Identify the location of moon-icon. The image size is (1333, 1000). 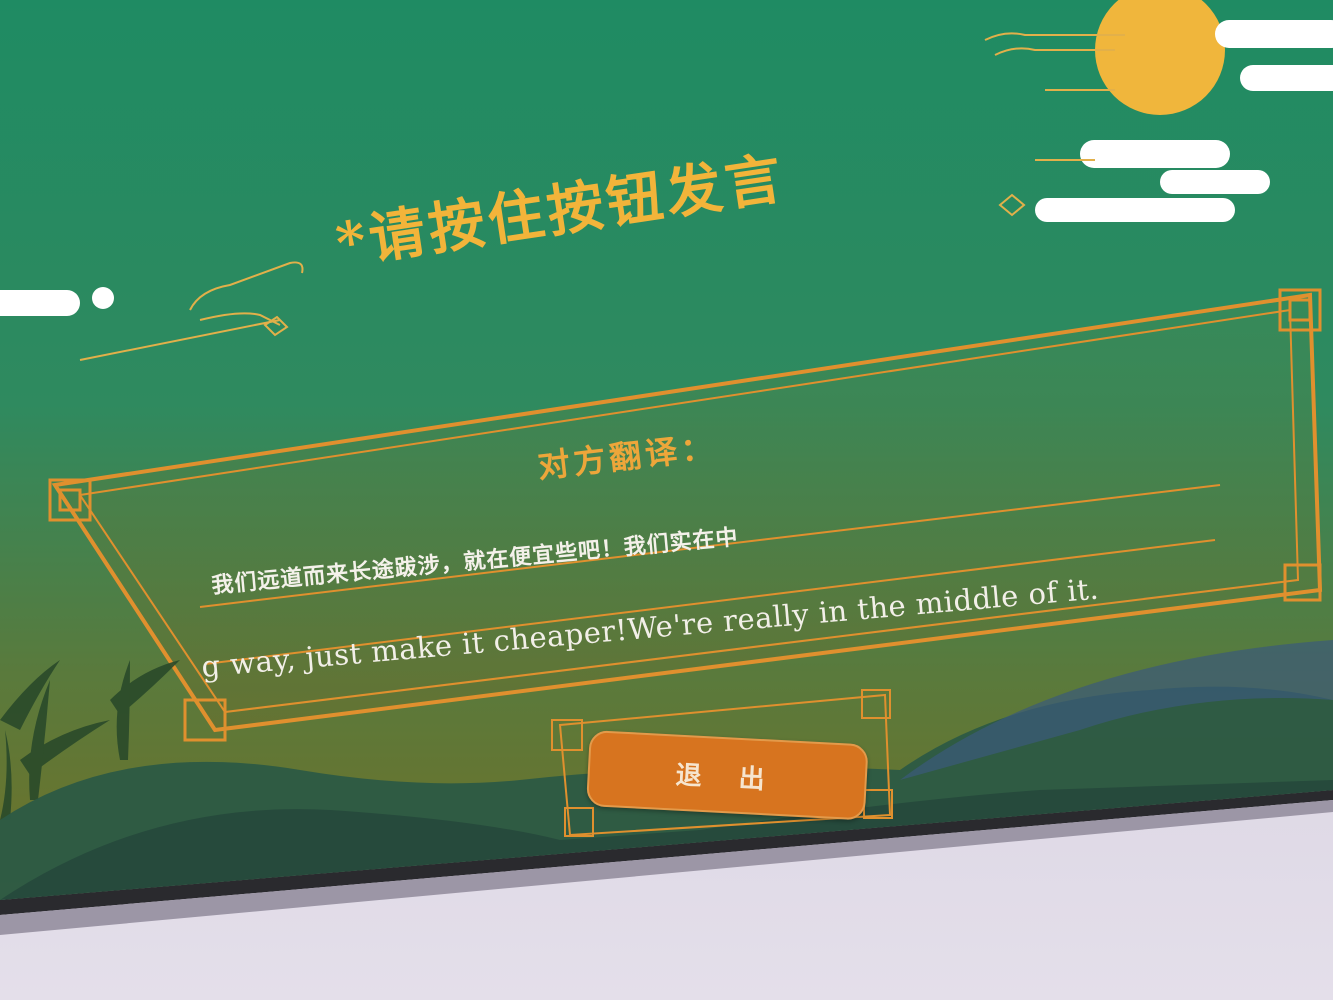
(1160, 57).